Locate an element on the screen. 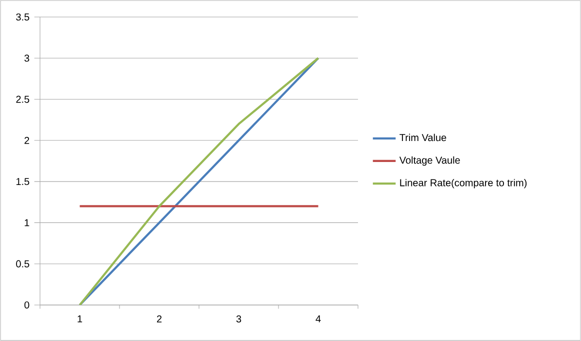 Image resolution: width=581 pixels, height=341 pixels. legend-label: Linear Rate(compare to trim) is located at coordinates (463, 183).